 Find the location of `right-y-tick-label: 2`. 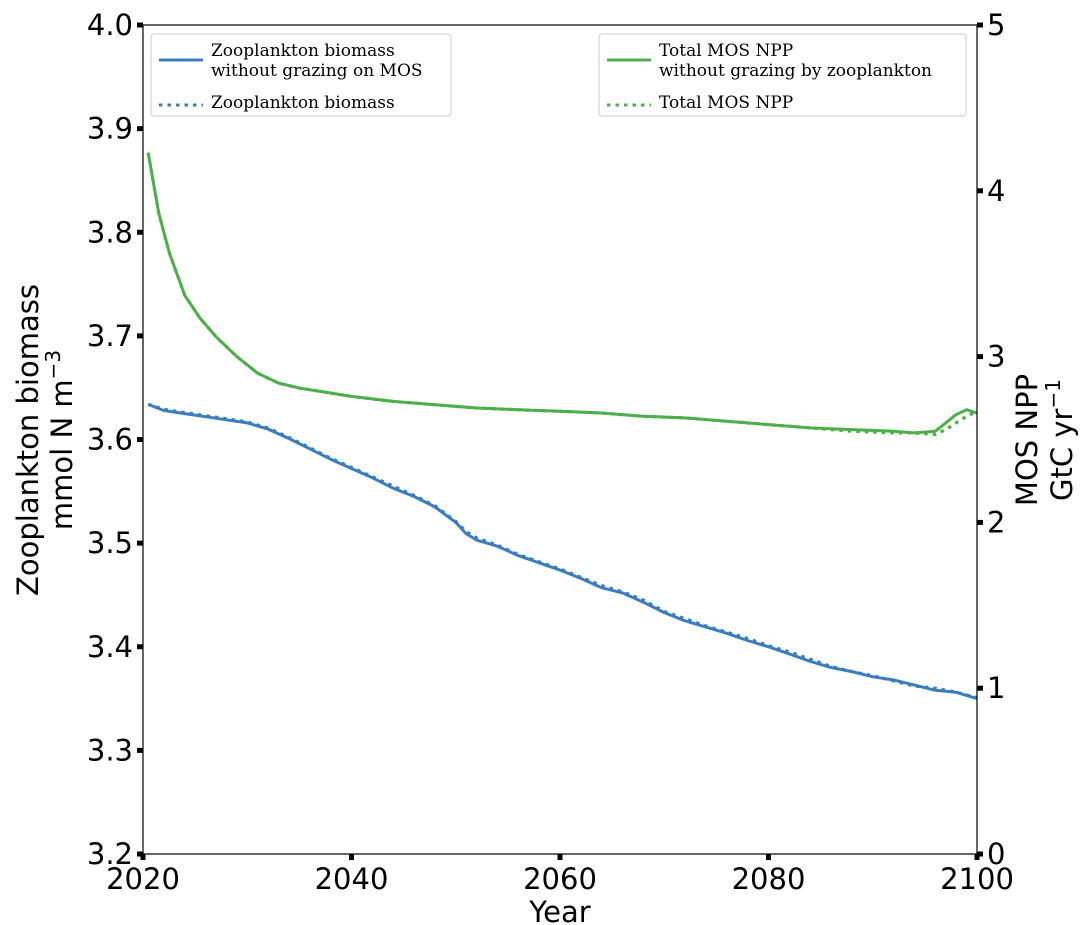

right-y-tick-label: 2 is located at coordinates (996, 522).